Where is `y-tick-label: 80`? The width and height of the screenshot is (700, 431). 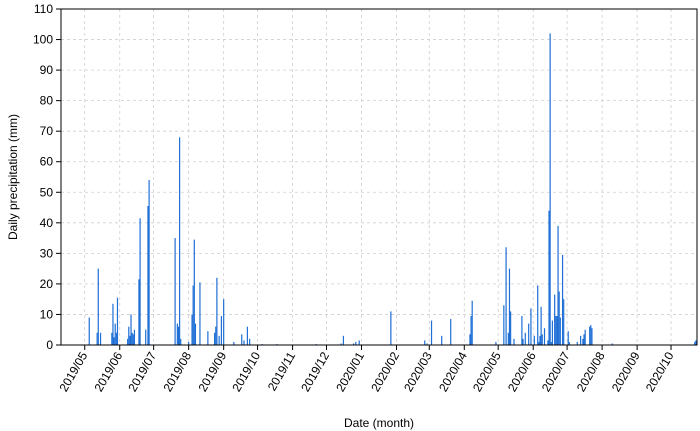
y-tick-label: 80 is located at coordinates (47, 101).